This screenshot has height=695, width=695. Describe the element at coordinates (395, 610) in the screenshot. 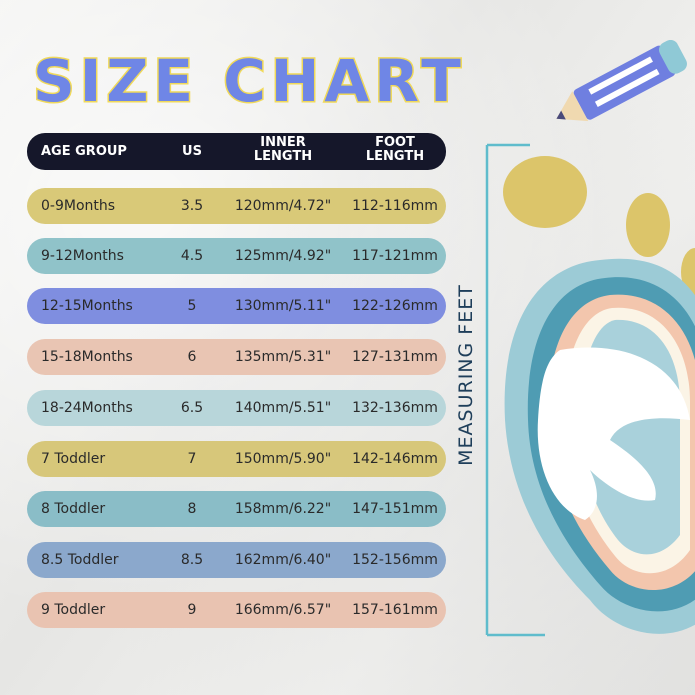

I see `foot-length-cell: 157-161mm` at that location.